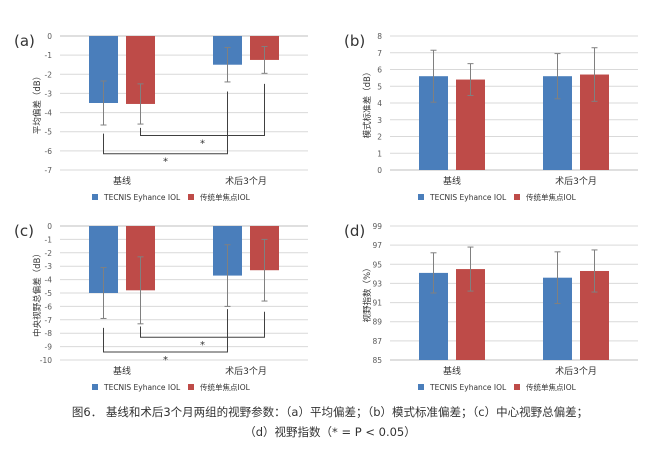 The width and height of the screenshot is (660, 463). What do you see at coordinates (377, 245) in the screenshot?
I see `y-tick-label: 97` at bounding box center [377, 245].